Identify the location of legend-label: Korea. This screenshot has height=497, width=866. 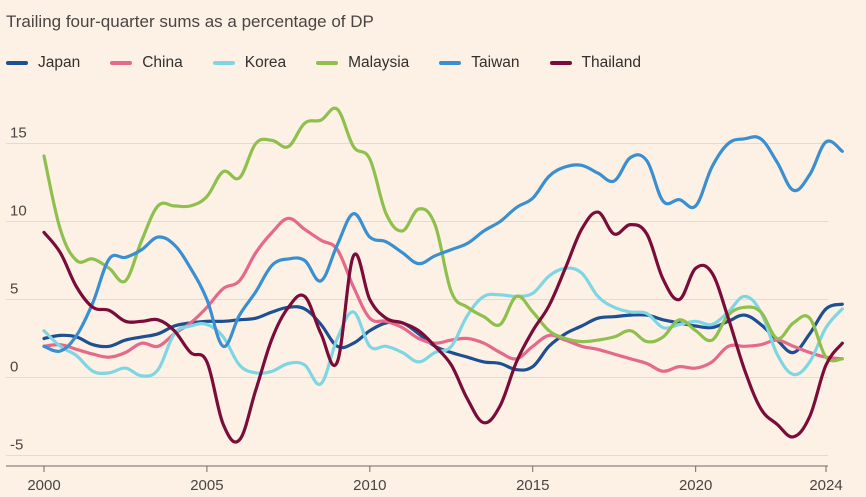
(265, 62).